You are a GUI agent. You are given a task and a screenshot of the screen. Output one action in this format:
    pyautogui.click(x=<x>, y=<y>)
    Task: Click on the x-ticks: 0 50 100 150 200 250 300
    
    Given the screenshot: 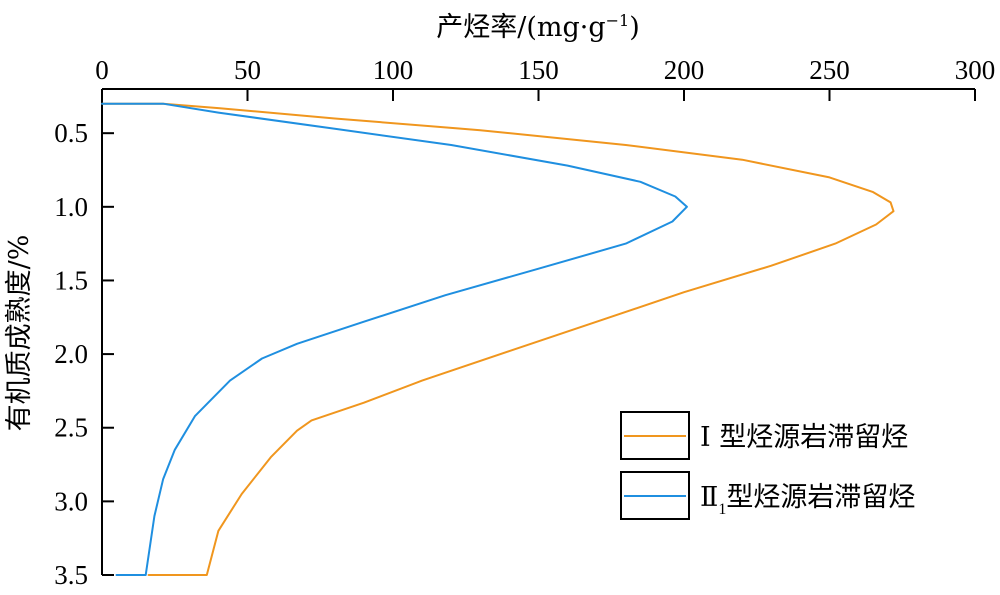 What is the action you would take?
    pyautogui.click(x=545, y=78)
    